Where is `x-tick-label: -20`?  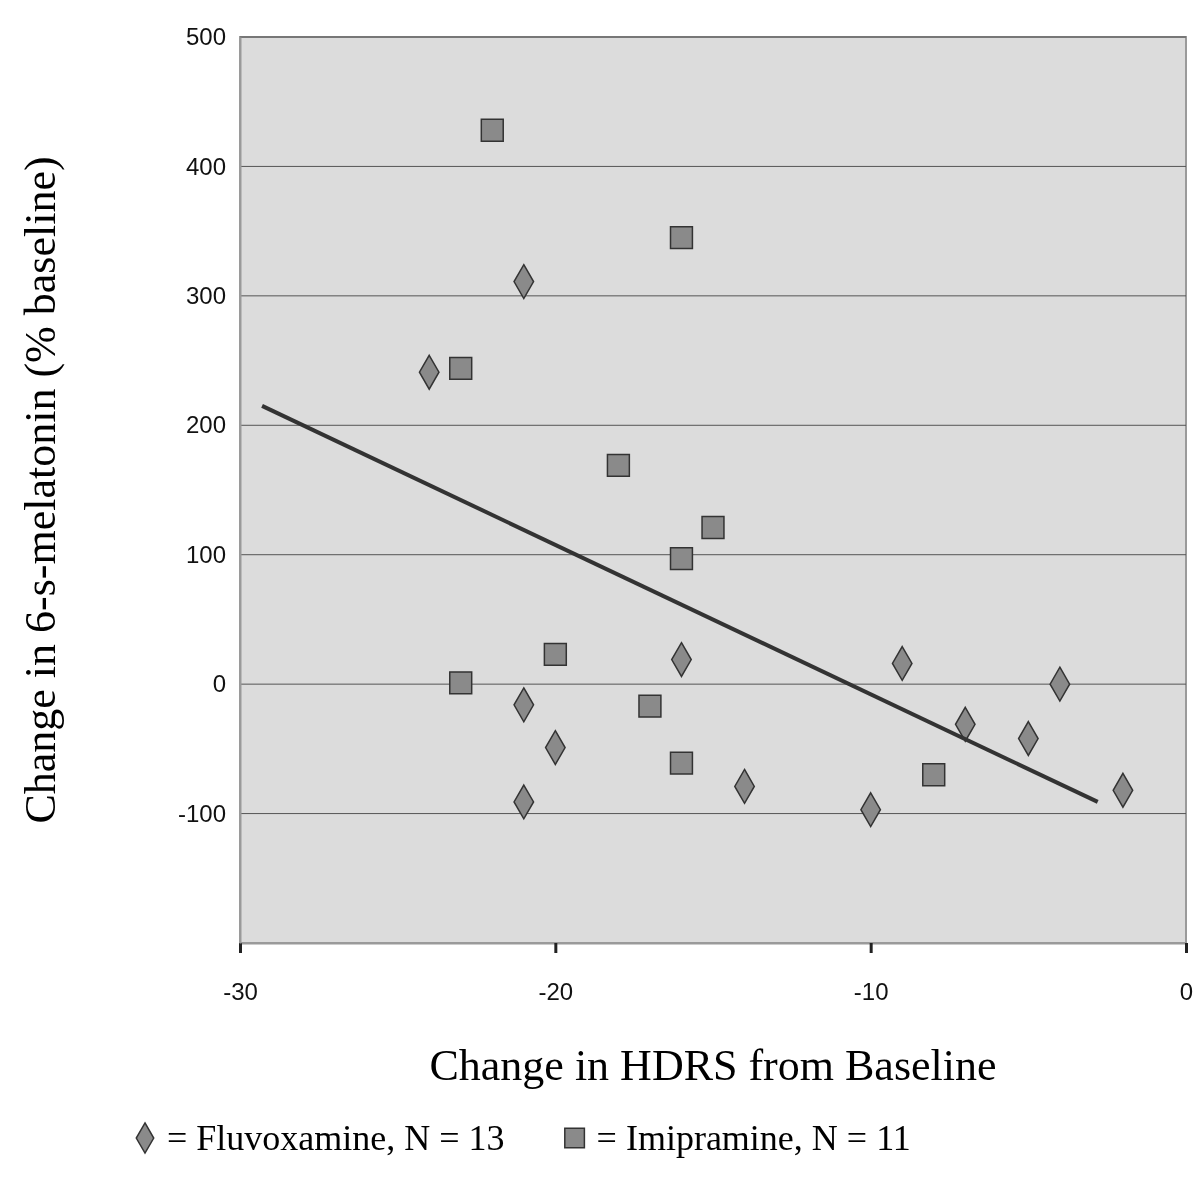
x-tick-label: -20 is located at coordinates (556, 992).